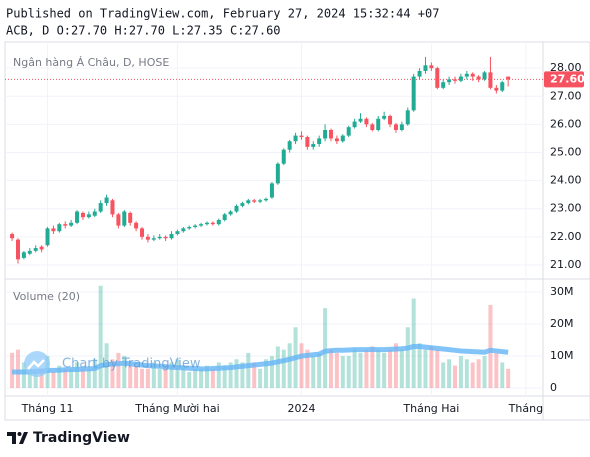 The image size is (590, 457). I want to click on y-tick-label: 25.00, so click(566, 151).